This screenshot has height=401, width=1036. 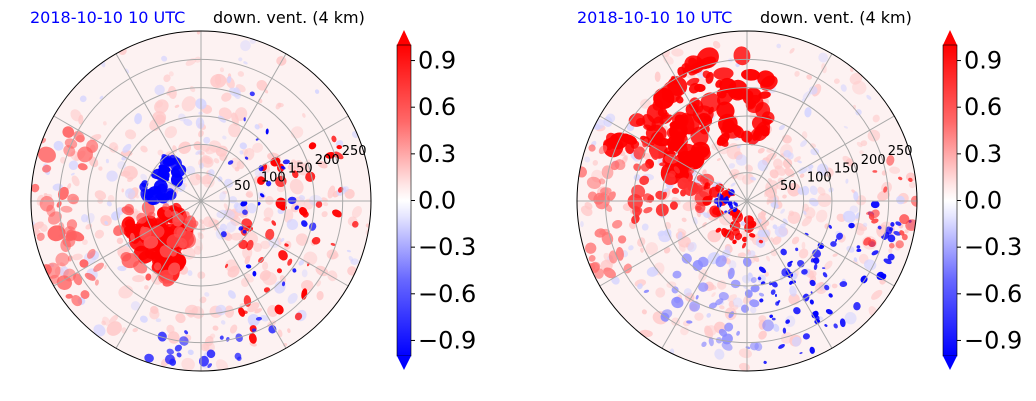 I want to click on right-colorbar-tick-label: 0.0, so click(x=983, y=201).